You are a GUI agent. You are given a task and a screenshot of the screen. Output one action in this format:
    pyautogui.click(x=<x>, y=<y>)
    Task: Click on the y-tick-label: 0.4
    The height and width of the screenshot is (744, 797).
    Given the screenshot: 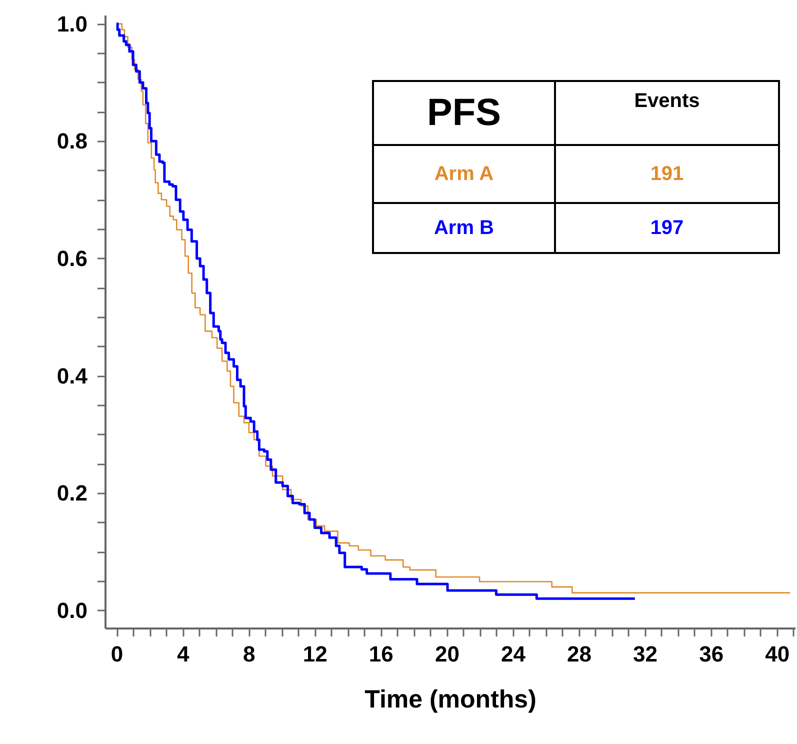 What is the action you would take?
    pyautogui.click(x=72, y=375)
    